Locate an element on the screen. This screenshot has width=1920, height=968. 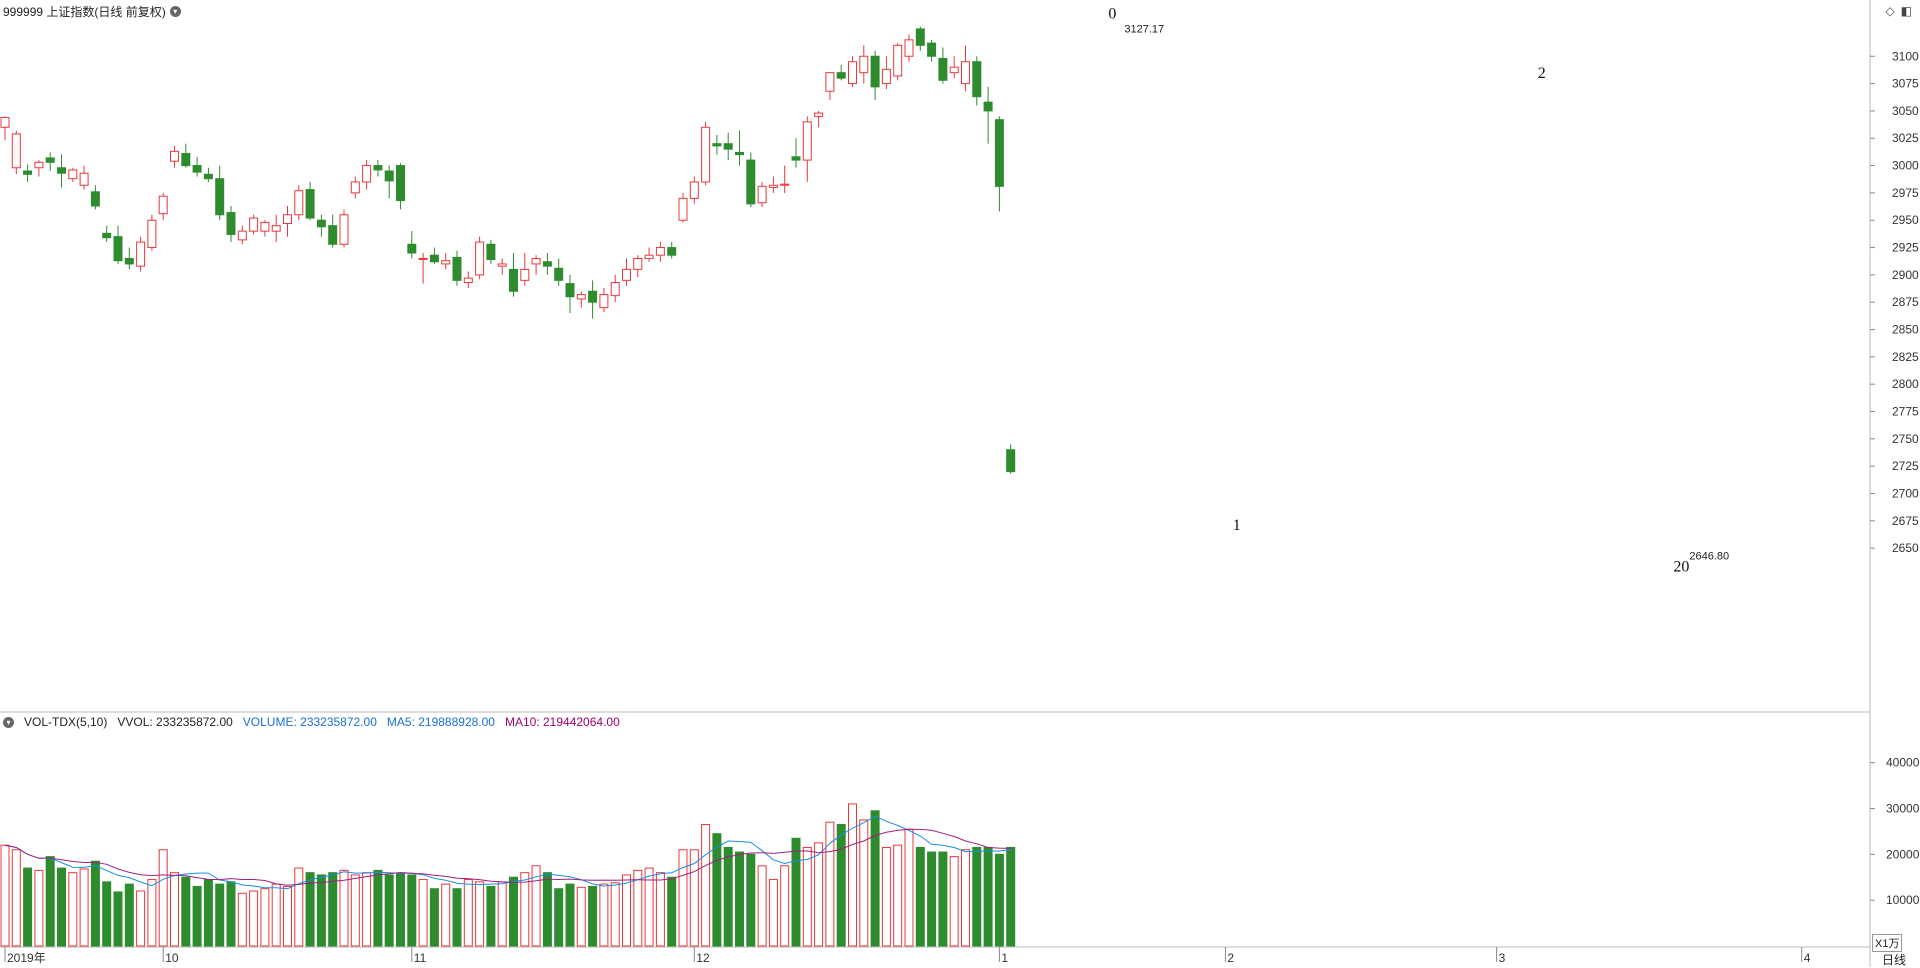
price-tick-label: 3075 is located at coordinates (1905, 84).